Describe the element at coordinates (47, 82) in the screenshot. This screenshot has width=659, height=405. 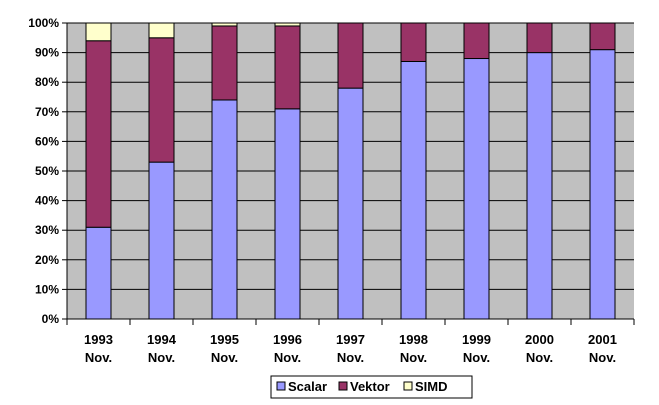
I see `y-tick-label: 80%` at that location.